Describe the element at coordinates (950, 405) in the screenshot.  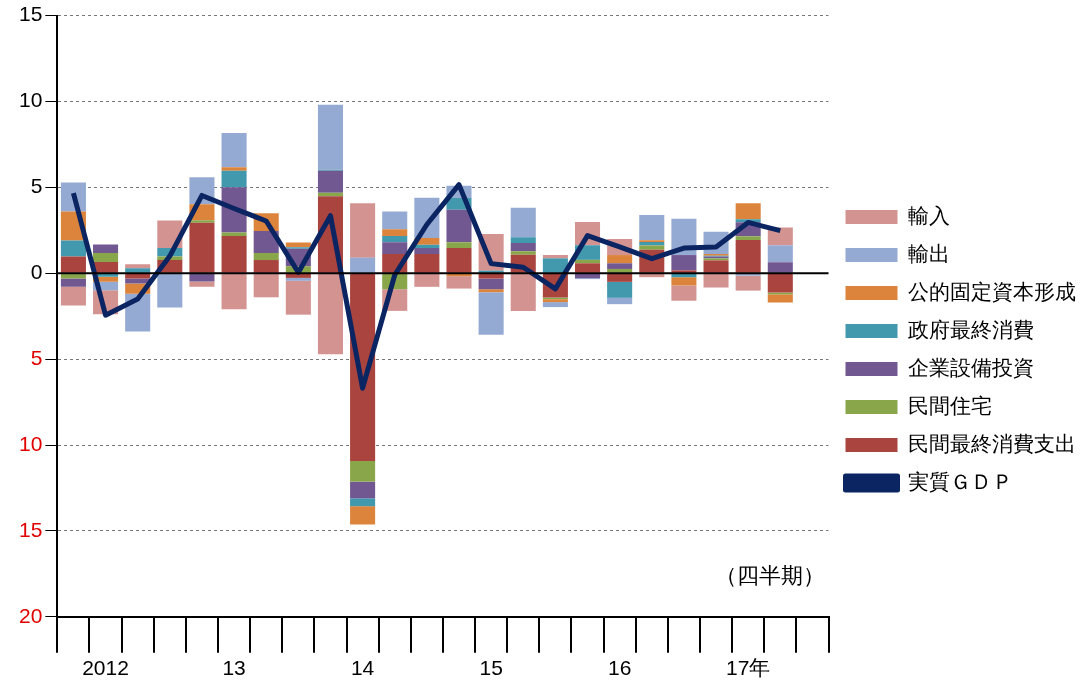
I see `legend-label: 民間住宅` at that location.